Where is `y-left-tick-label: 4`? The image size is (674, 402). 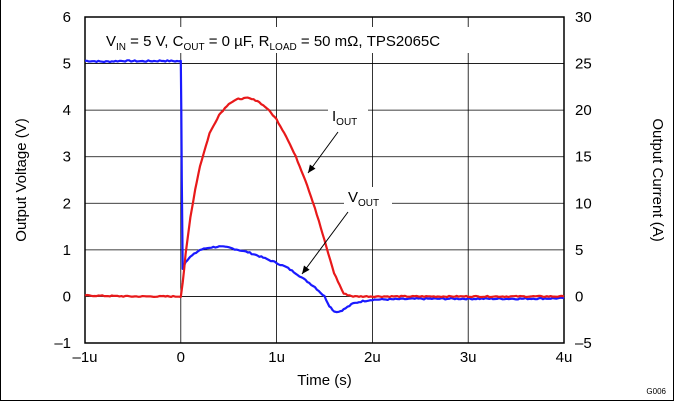 y-left-tick-label: 4 is located at coordinates (67, 110).